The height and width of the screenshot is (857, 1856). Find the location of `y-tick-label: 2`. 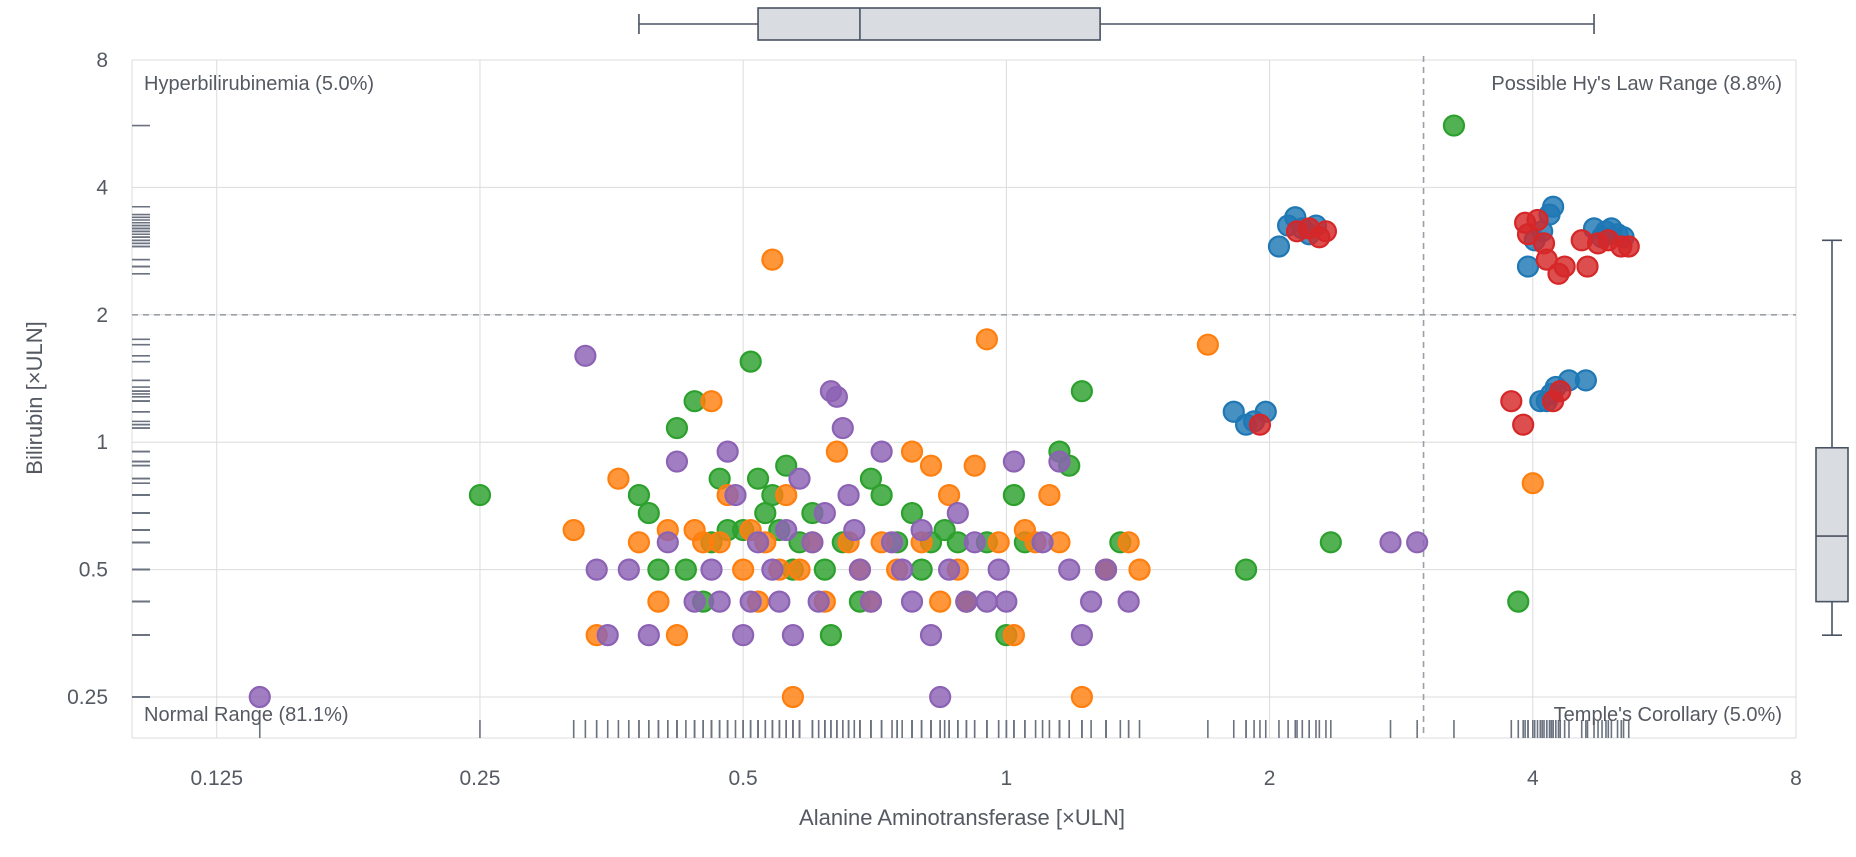

y-tick-label: 2 is located at coordinates (102, 315).